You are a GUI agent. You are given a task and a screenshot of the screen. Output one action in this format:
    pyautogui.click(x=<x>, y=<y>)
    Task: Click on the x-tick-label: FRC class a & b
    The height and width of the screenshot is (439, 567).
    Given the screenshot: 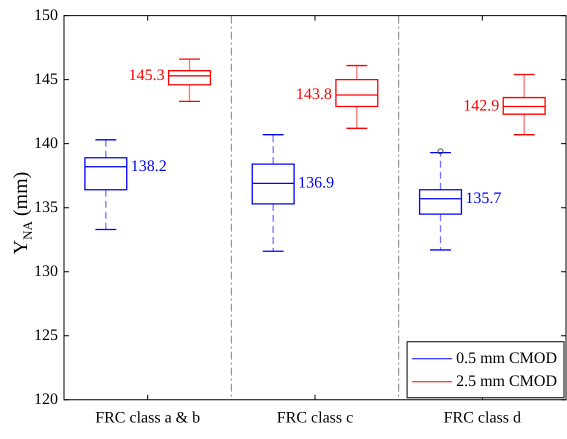 What is the action you would take?
    pyautogui.click(x=147, y=418)
    